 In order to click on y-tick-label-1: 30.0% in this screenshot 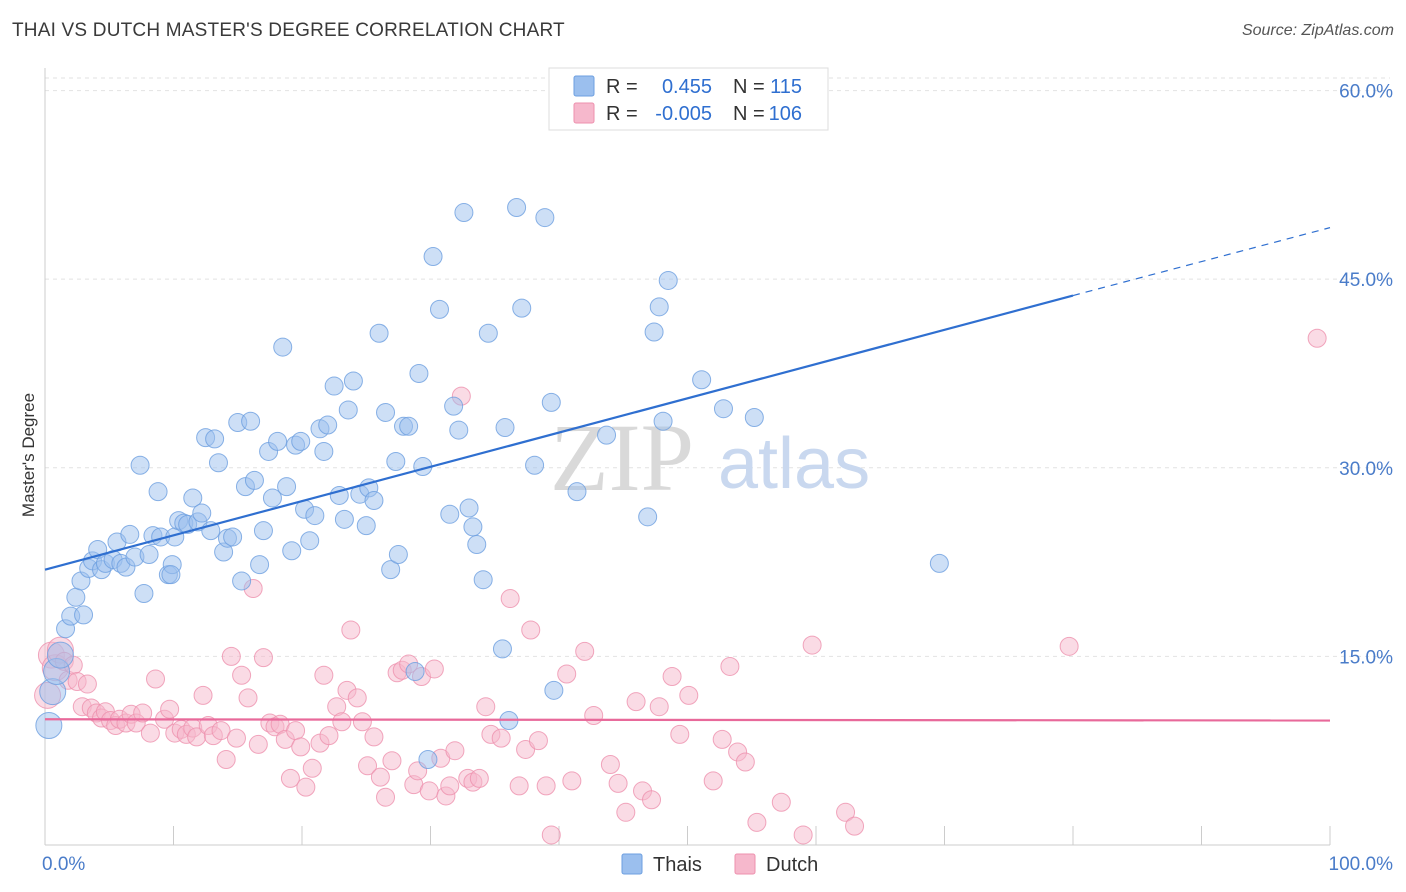, I will do `click(1366, 469)`.